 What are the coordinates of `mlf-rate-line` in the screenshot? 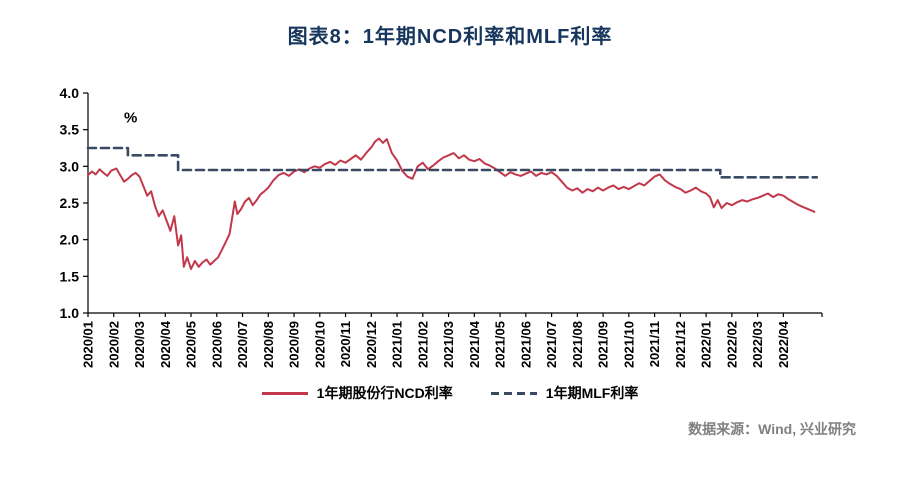 It's located at (452, 162).